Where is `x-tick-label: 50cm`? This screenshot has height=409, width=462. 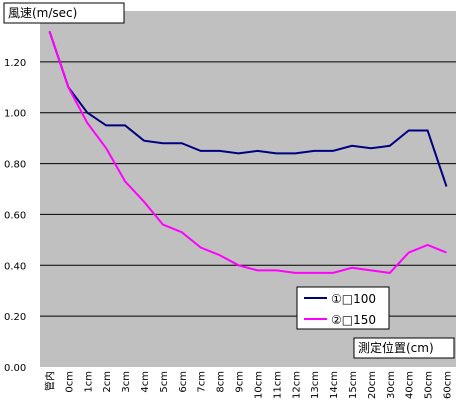
x-tick-label: 50cm is located at coordinates (429, 385).